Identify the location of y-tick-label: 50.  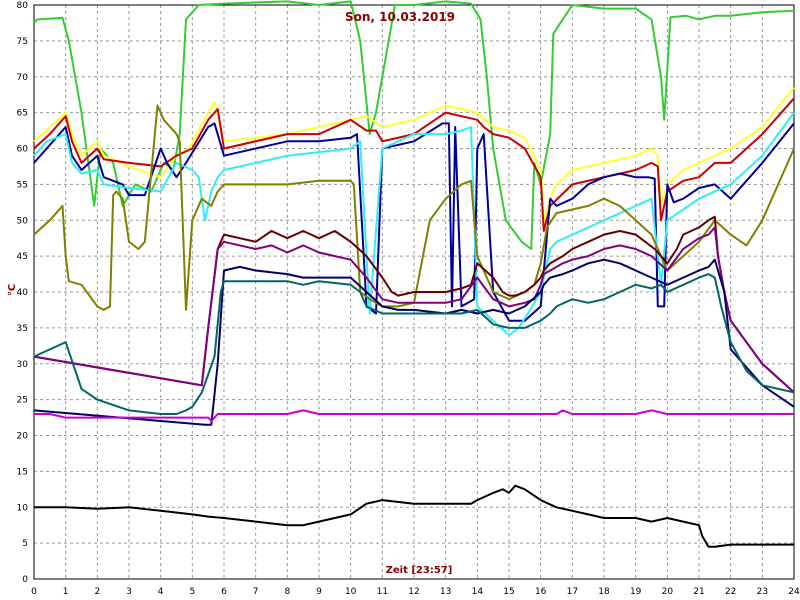
(23, 221).